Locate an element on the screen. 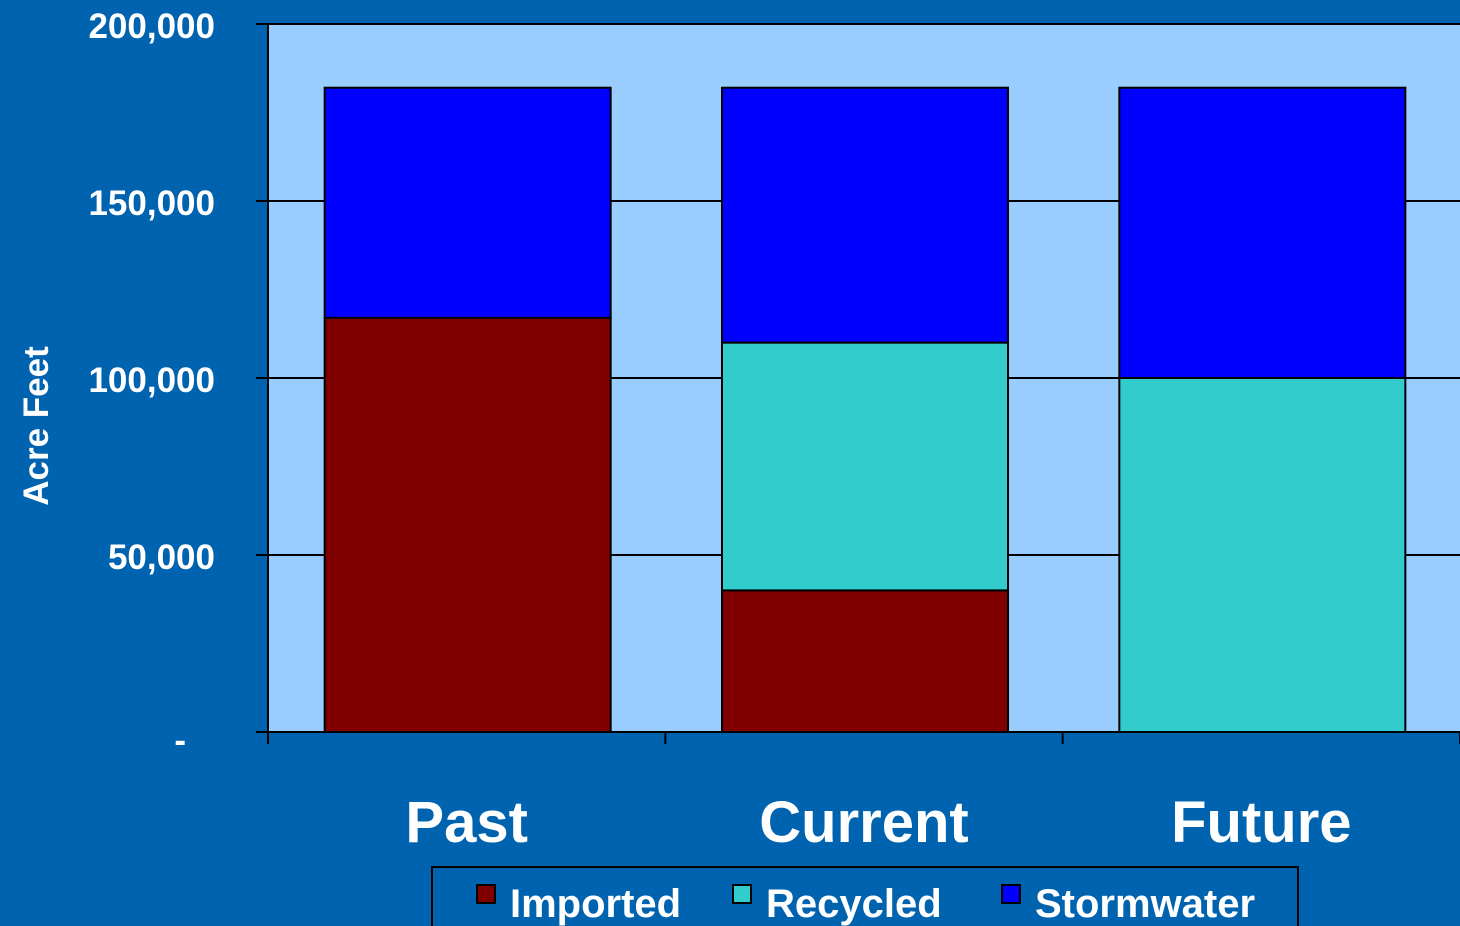  bar-current-stormwater is located at coordinates (865, 215).